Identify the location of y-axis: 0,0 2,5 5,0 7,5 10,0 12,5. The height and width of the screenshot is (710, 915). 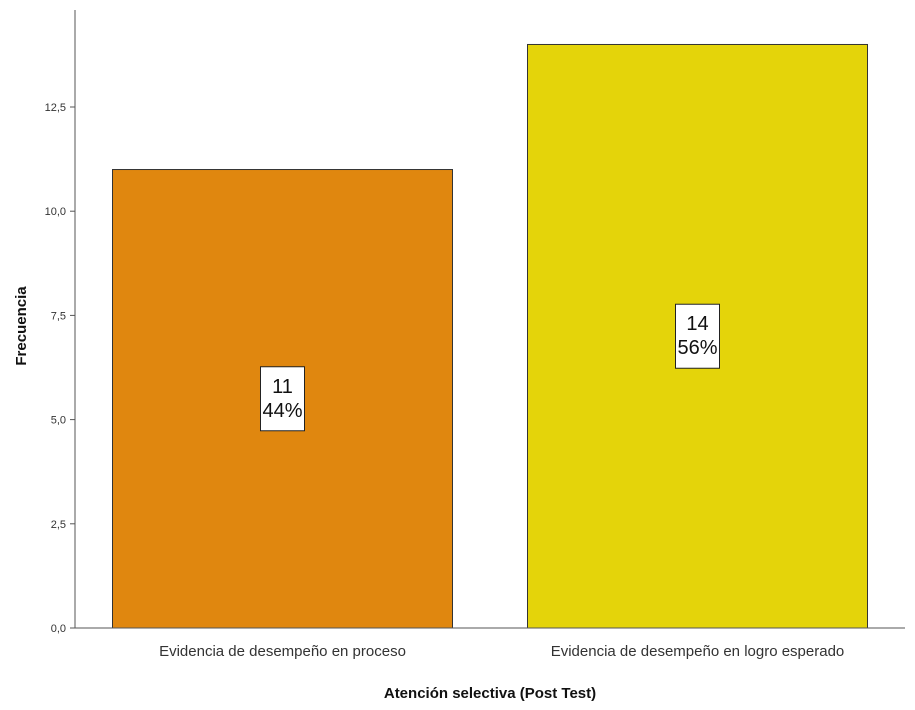
(60, 322).